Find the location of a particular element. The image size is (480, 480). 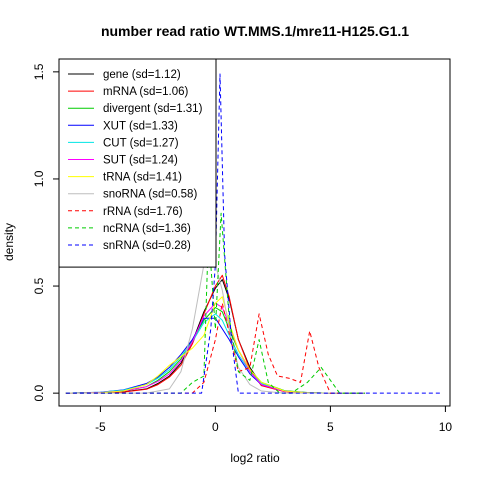

x-axis-label: log2 ratio is located at coordinates (255, 458).